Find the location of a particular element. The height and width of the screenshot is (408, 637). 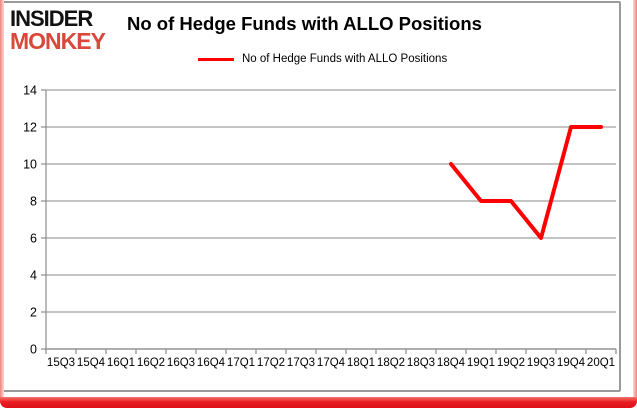

x-tick-label: 16Q3 is located at coordinates (181, 363).